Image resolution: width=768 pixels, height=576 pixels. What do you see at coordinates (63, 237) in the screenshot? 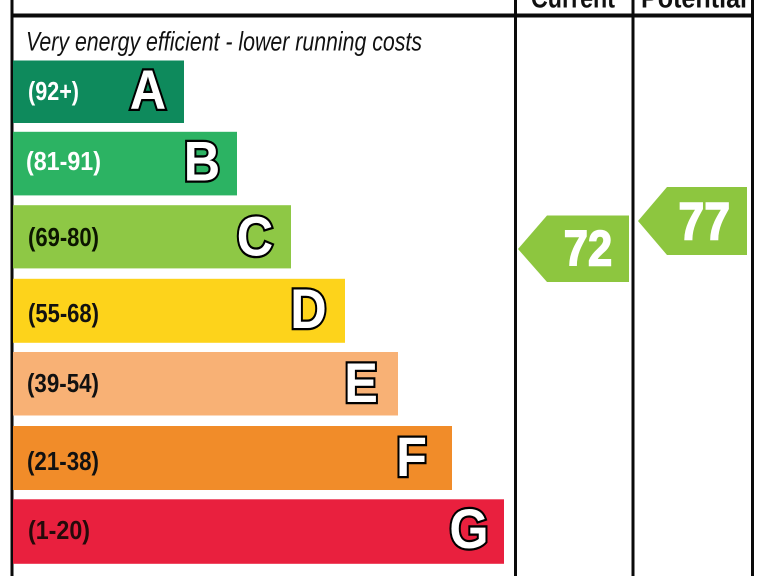
I see `svg-text: (69-80)` at bounding box center [63, 237].